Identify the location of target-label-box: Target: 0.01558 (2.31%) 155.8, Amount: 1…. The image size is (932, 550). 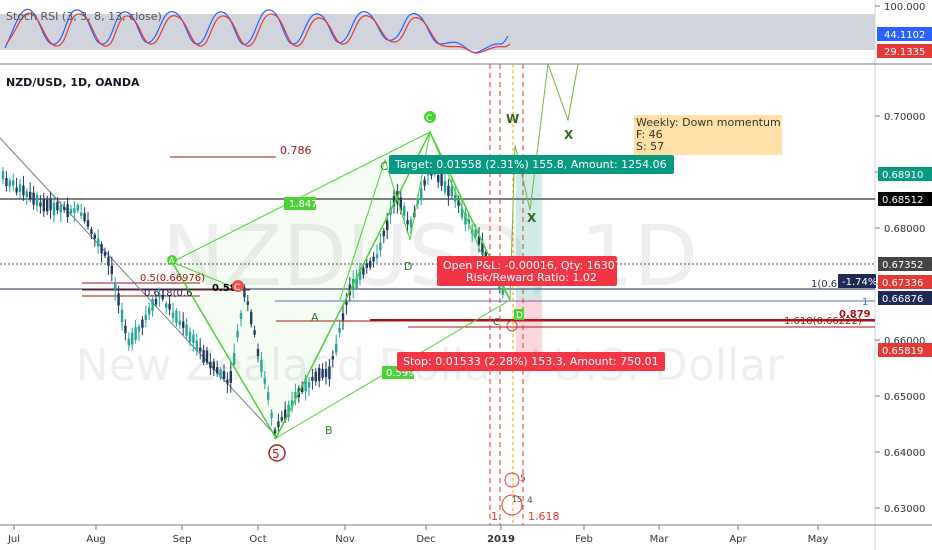
(531, 164).